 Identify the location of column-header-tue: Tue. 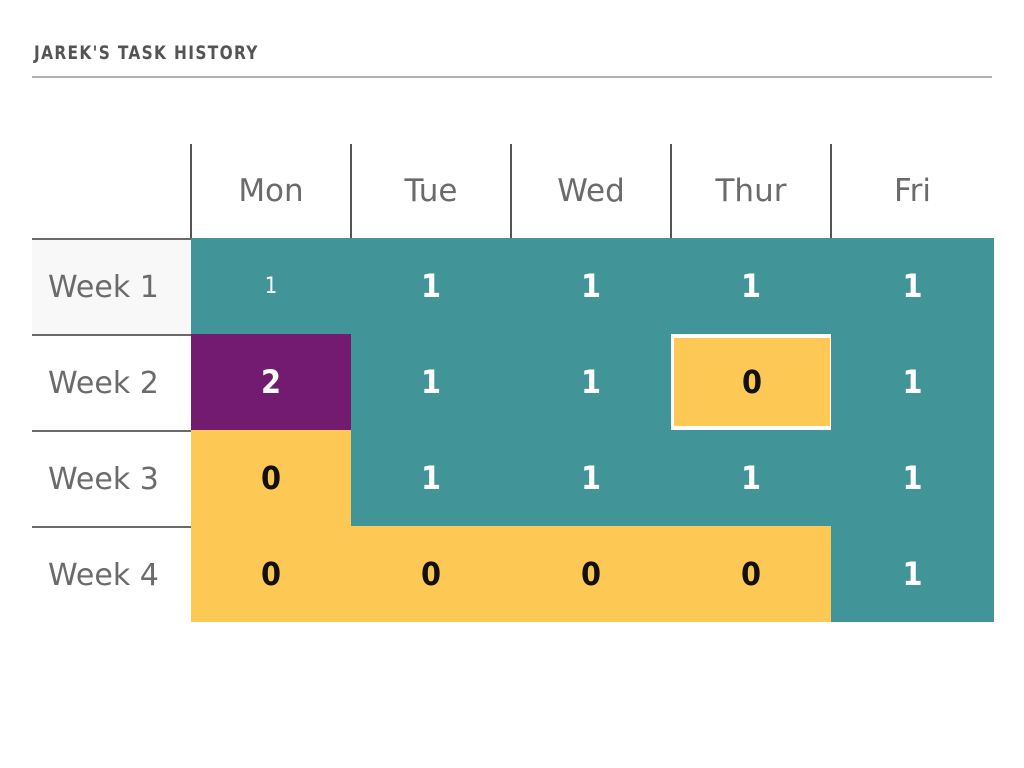
(431, 191).